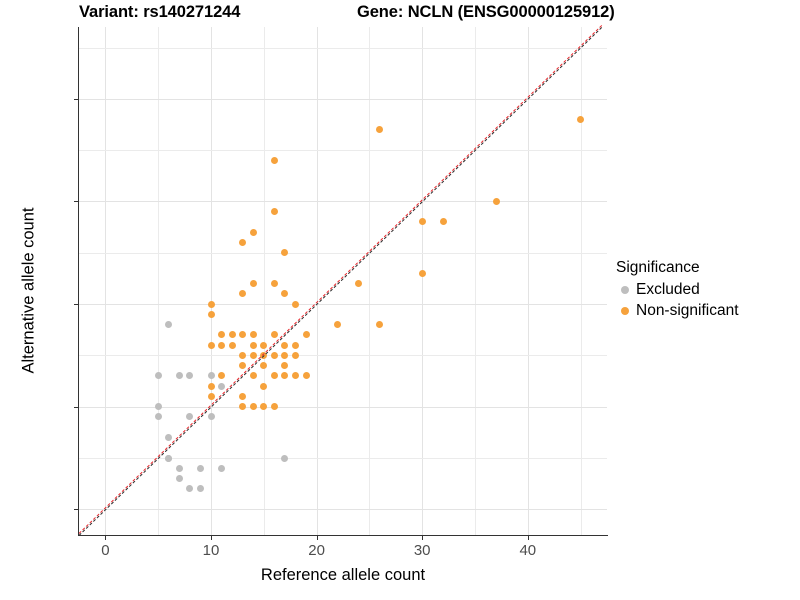 The width and height of the screenshot is (800, 600). I want to click on legend-item-label: Excluded, so click(668, 289).